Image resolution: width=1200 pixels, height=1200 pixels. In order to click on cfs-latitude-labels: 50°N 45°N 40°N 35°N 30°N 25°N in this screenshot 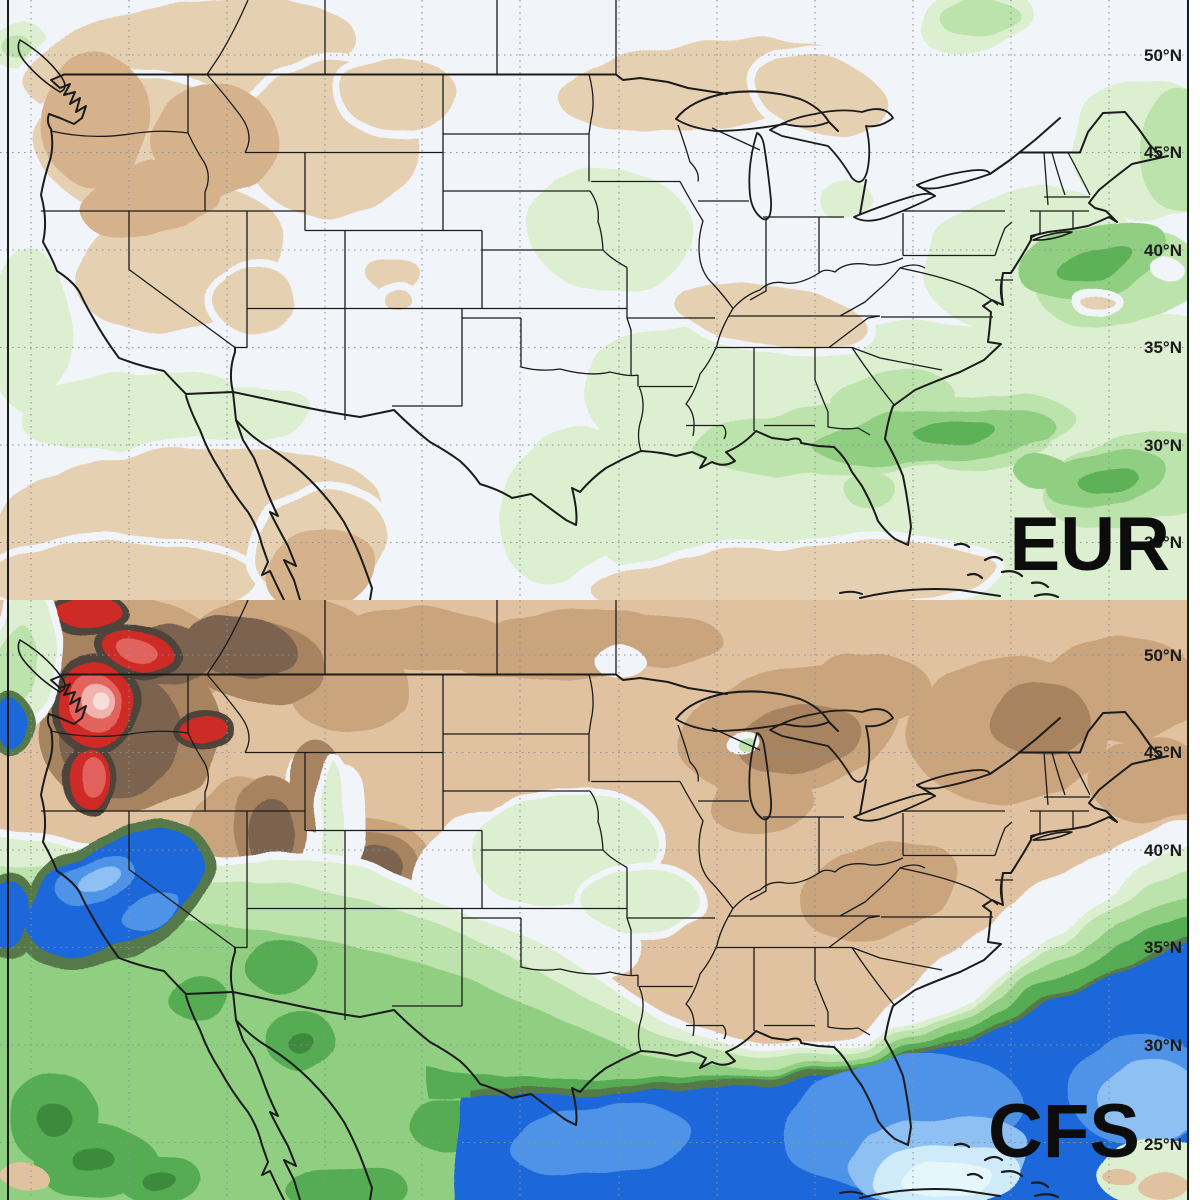, I will do `click(1163, 900)`.